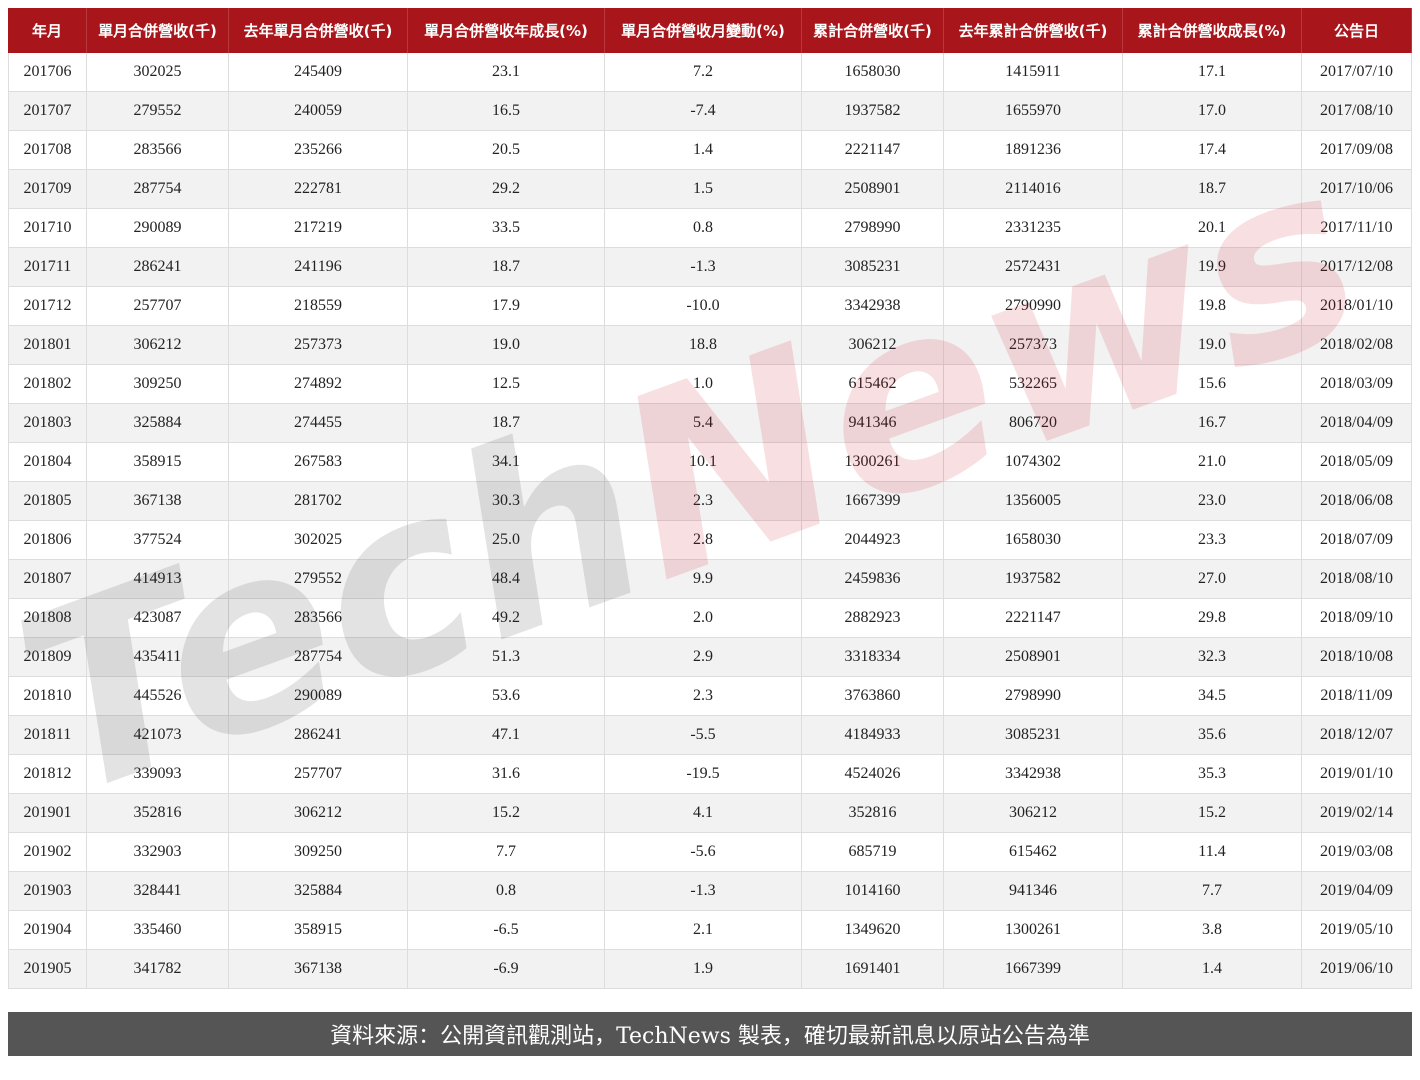 Image resolution: width=1420 pixels, height=1080 pixels. I want to click on header-cell: 單月合併營收(千), so click(158, 30).